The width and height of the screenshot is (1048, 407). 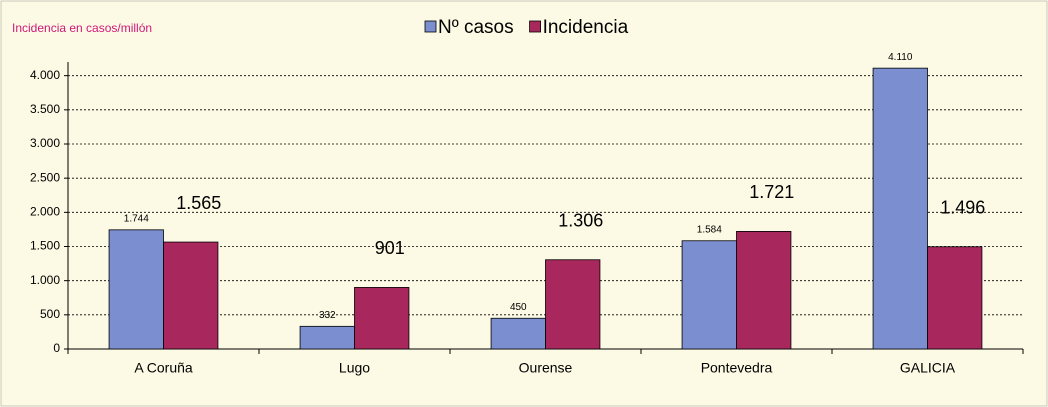 What do you see at coordinates (45, 280) in the screenshot?
I see `y-tick-label: 1.000` at bounding box center [45, 280].